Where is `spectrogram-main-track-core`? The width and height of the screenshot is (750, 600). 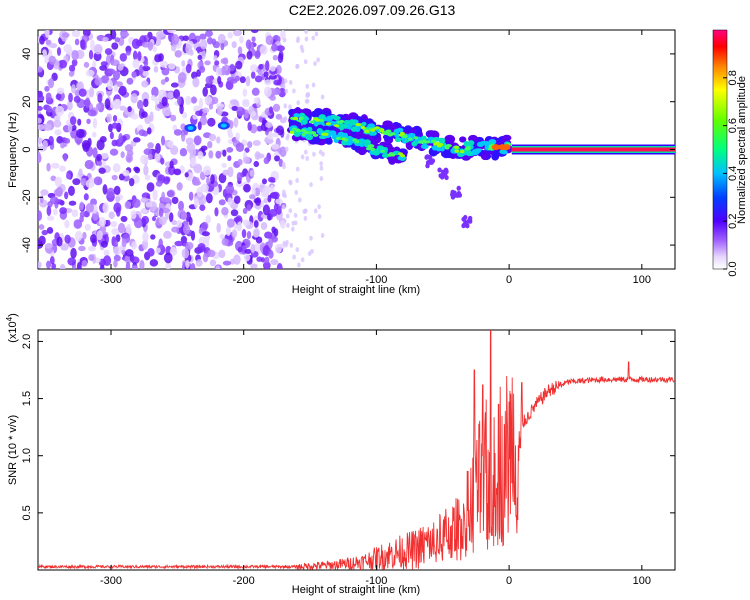 spectrogram-main-track-core is located at coordinates (377, 128).